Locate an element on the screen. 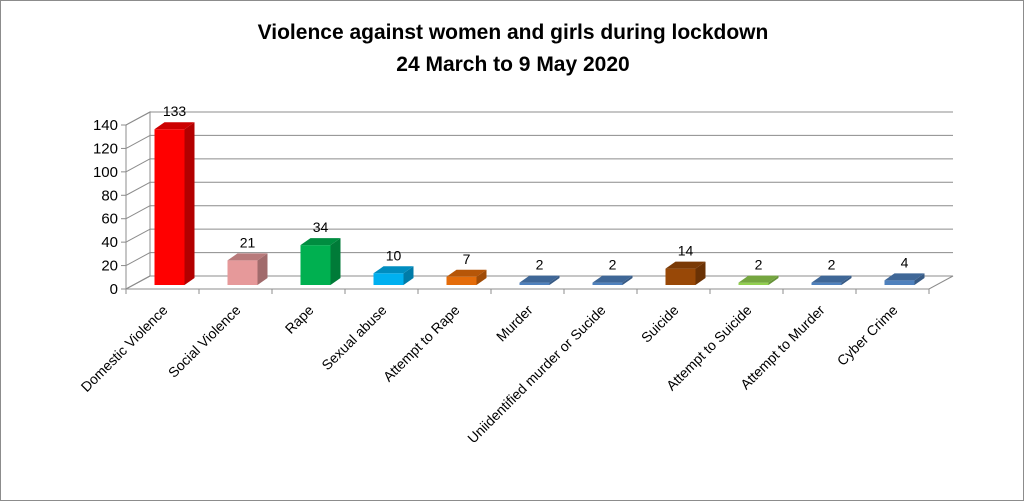  data-label: 4 is located at coordinates (905, 262).